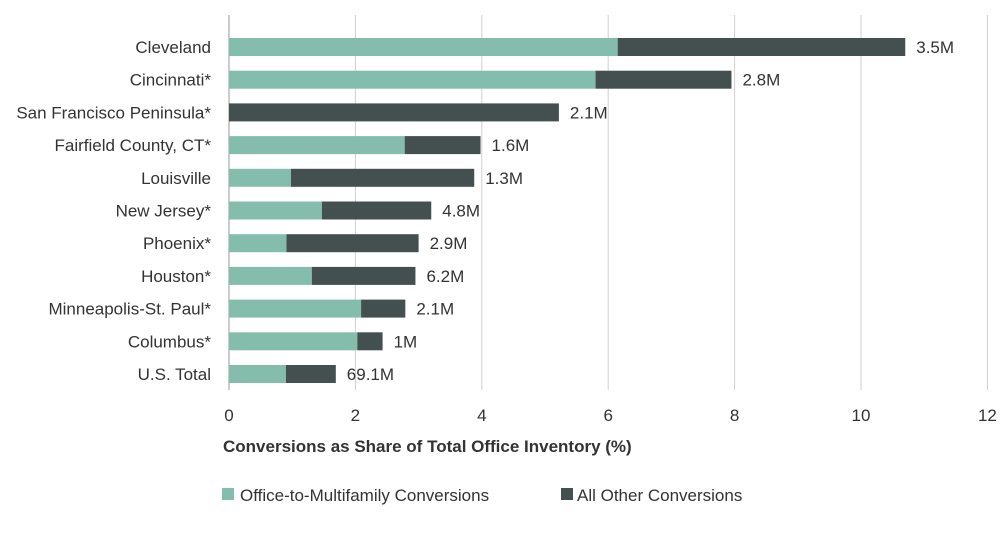  I want to click on category-label-san-francisco-peninsula: San Francisco Peninsula*, so click(113, 112).